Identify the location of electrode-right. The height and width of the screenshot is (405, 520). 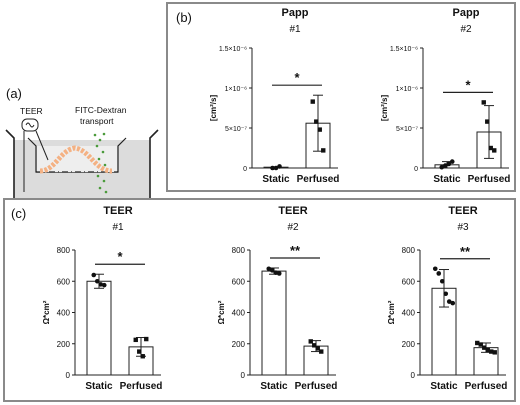
(42, 145).